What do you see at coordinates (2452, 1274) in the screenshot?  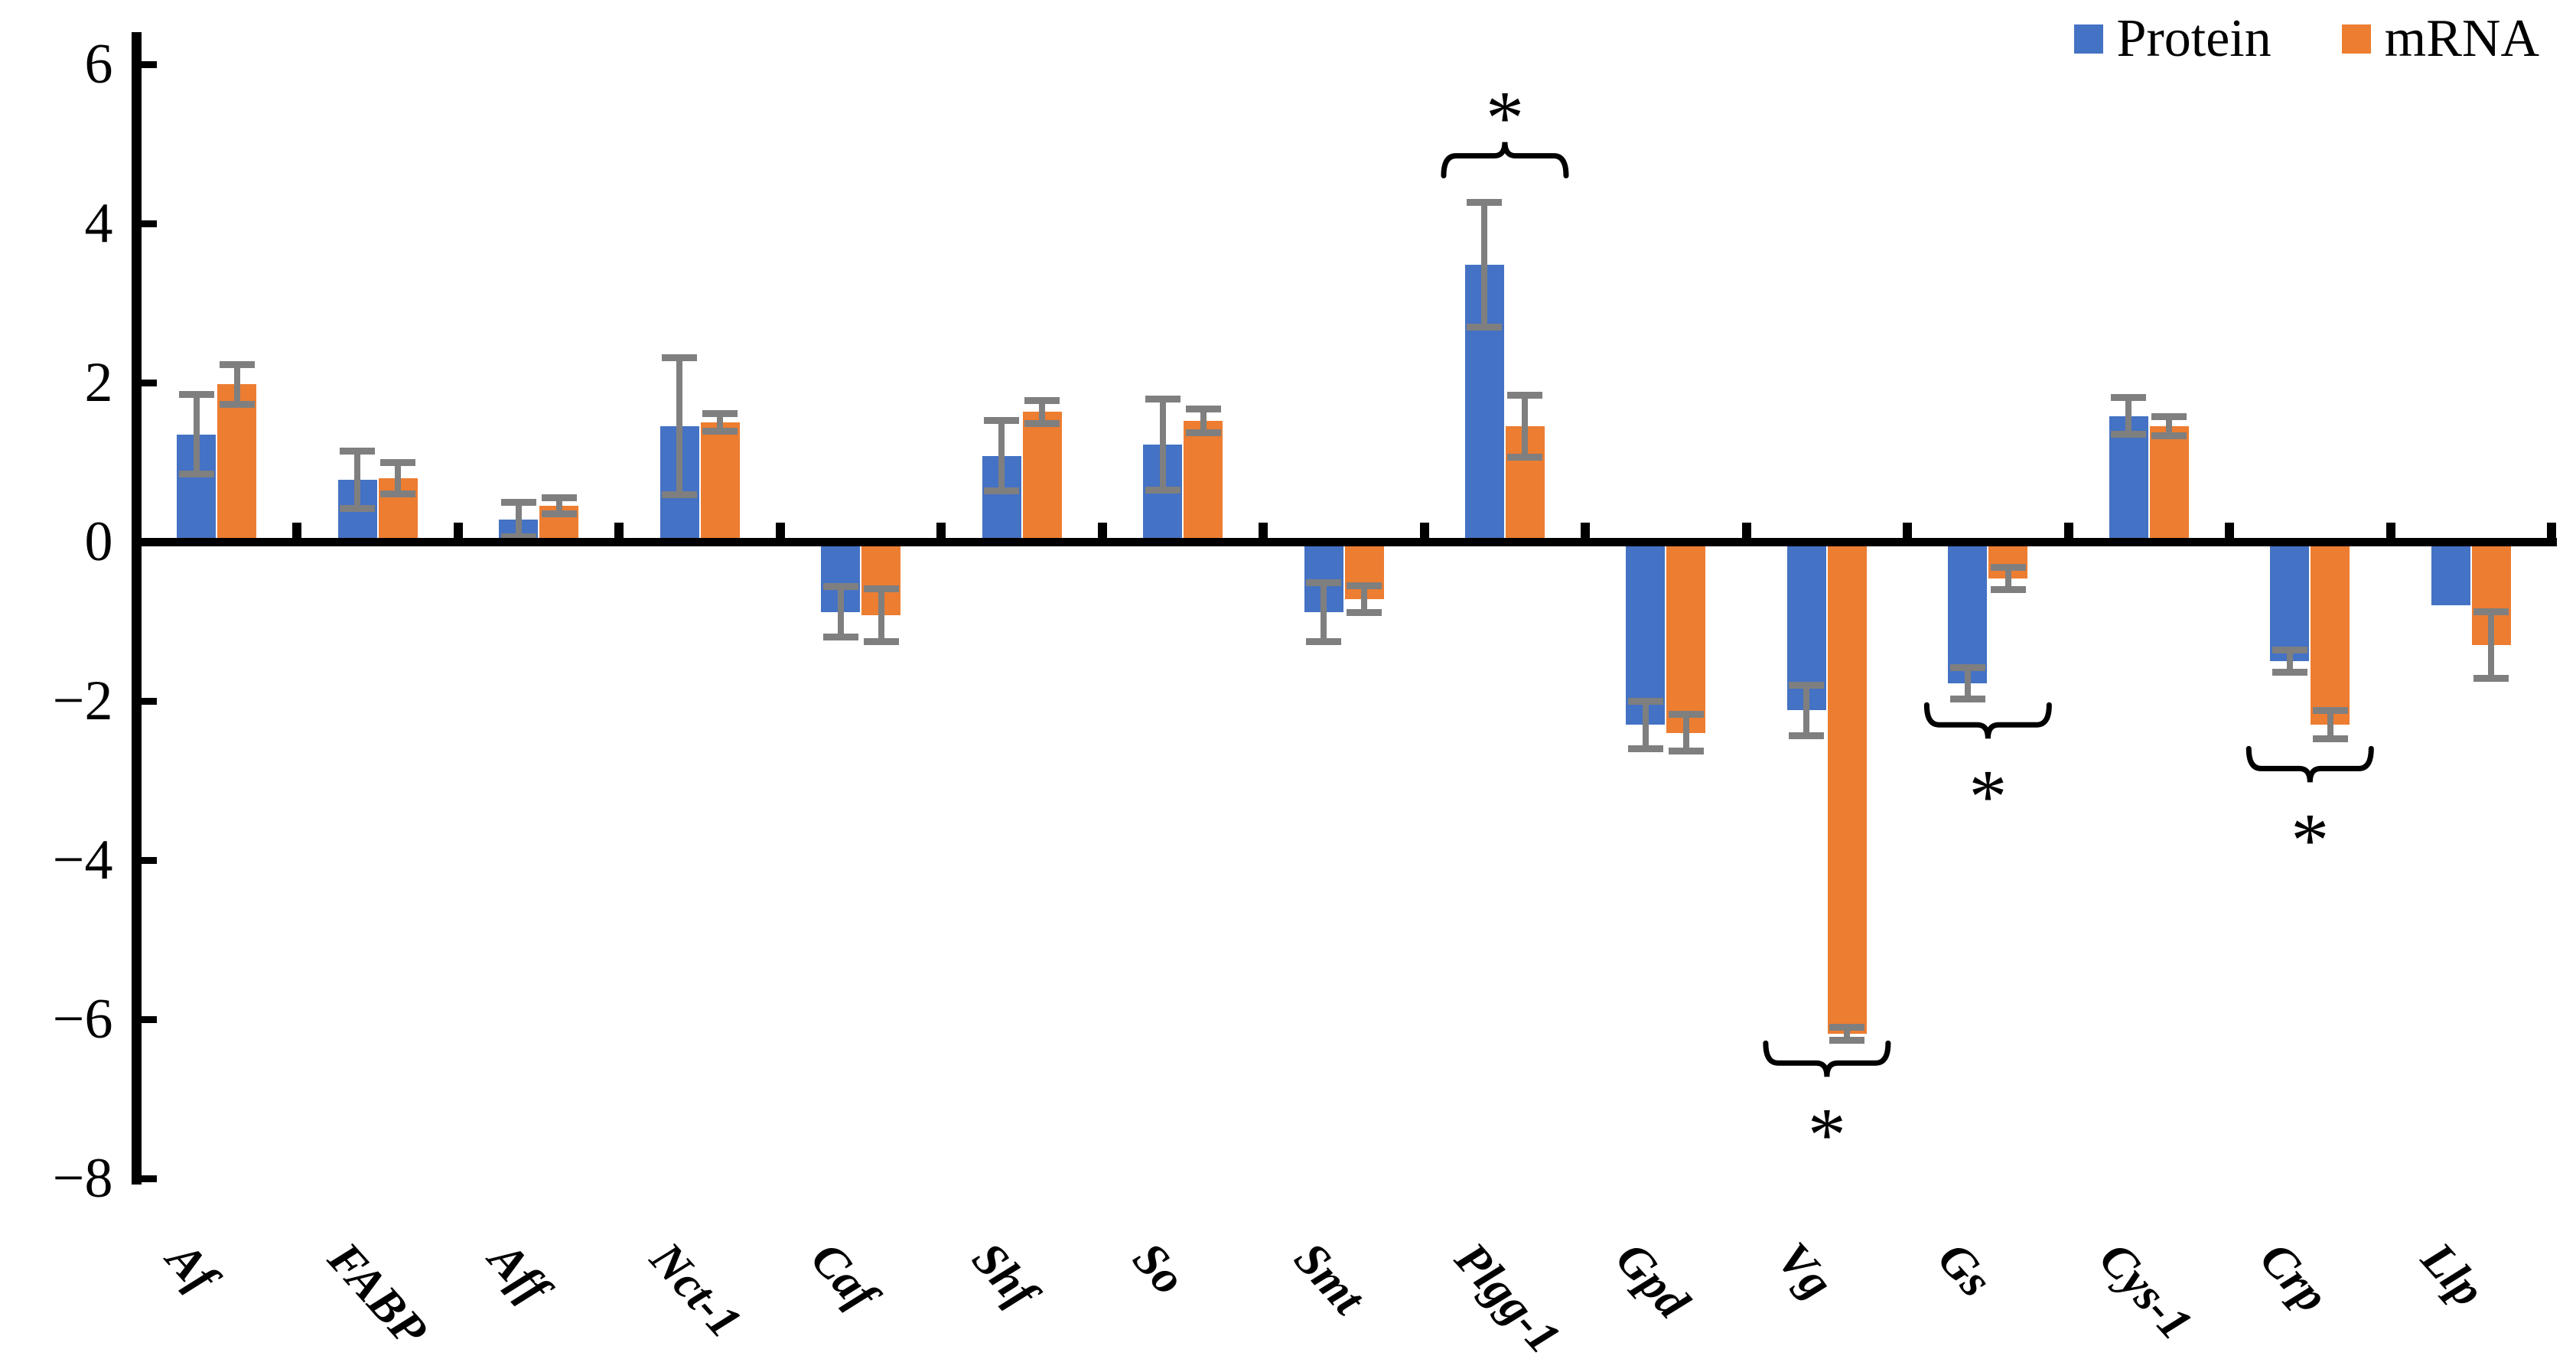 I see `x-category-label-Llp: Llp` at bounding box center [2452, 1274].